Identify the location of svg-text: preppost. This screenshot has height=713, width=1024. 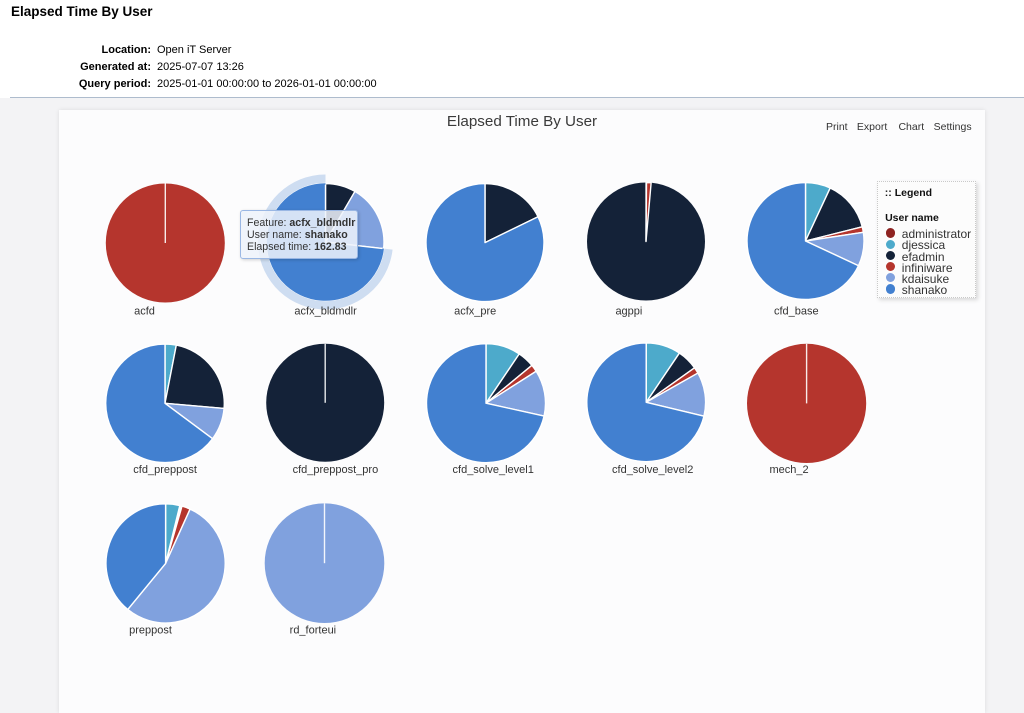
(150, 631).